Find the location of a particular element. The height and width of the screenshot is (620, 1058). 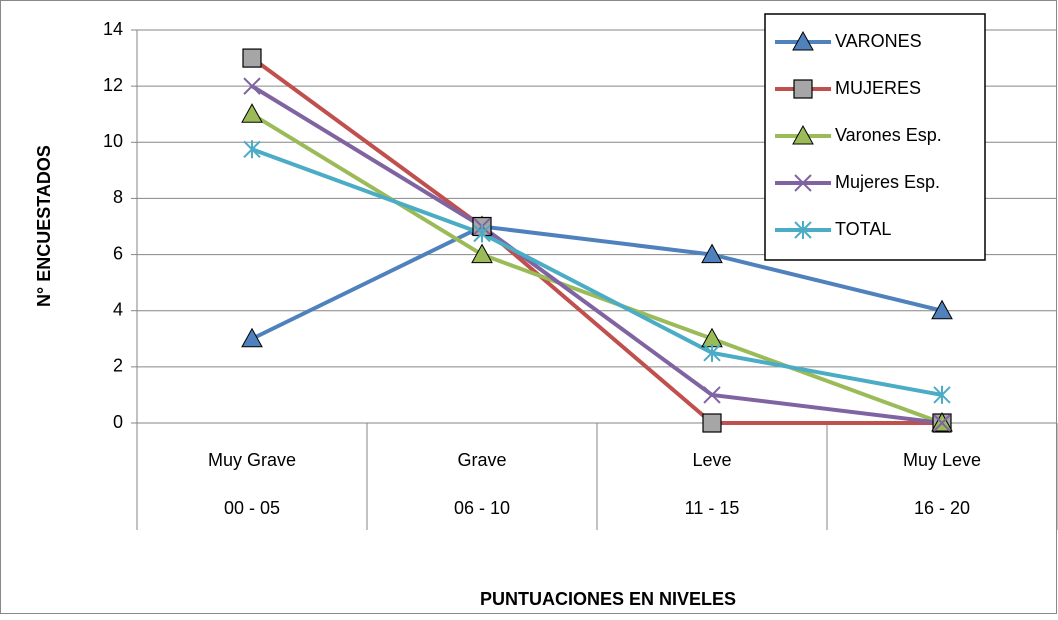

y-tick-label: 4 is located at coordinates (118, 309).